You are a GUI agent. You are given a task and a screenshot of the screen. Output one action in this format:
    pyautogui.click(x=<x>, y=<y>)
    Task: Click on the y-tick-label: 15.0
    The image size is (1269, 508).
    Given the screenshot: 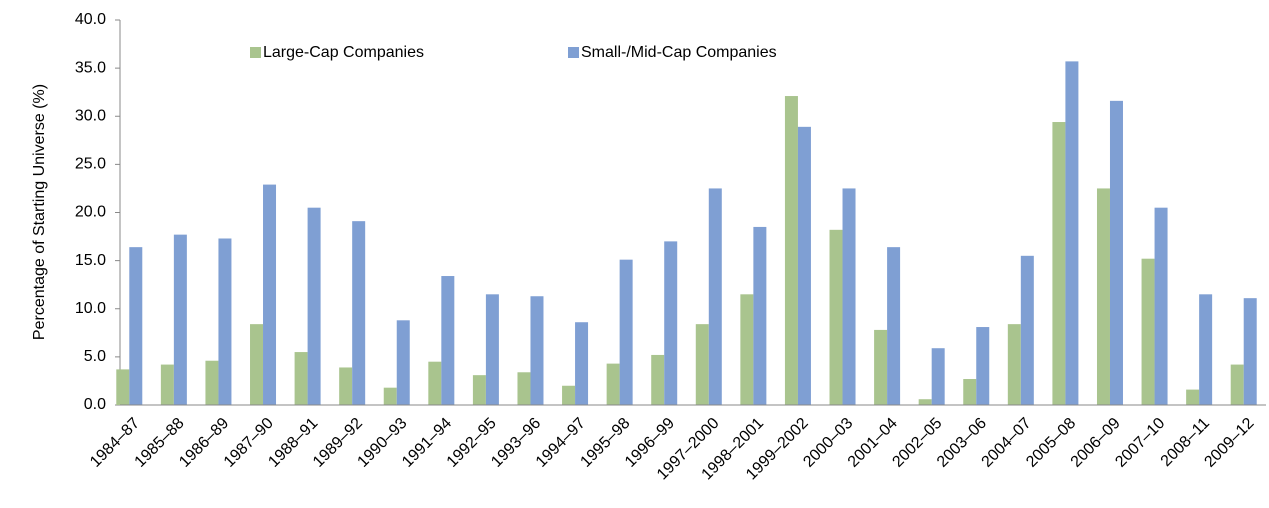 What is the action you would take?
    pyautogui.click(x=90, y=260)
    